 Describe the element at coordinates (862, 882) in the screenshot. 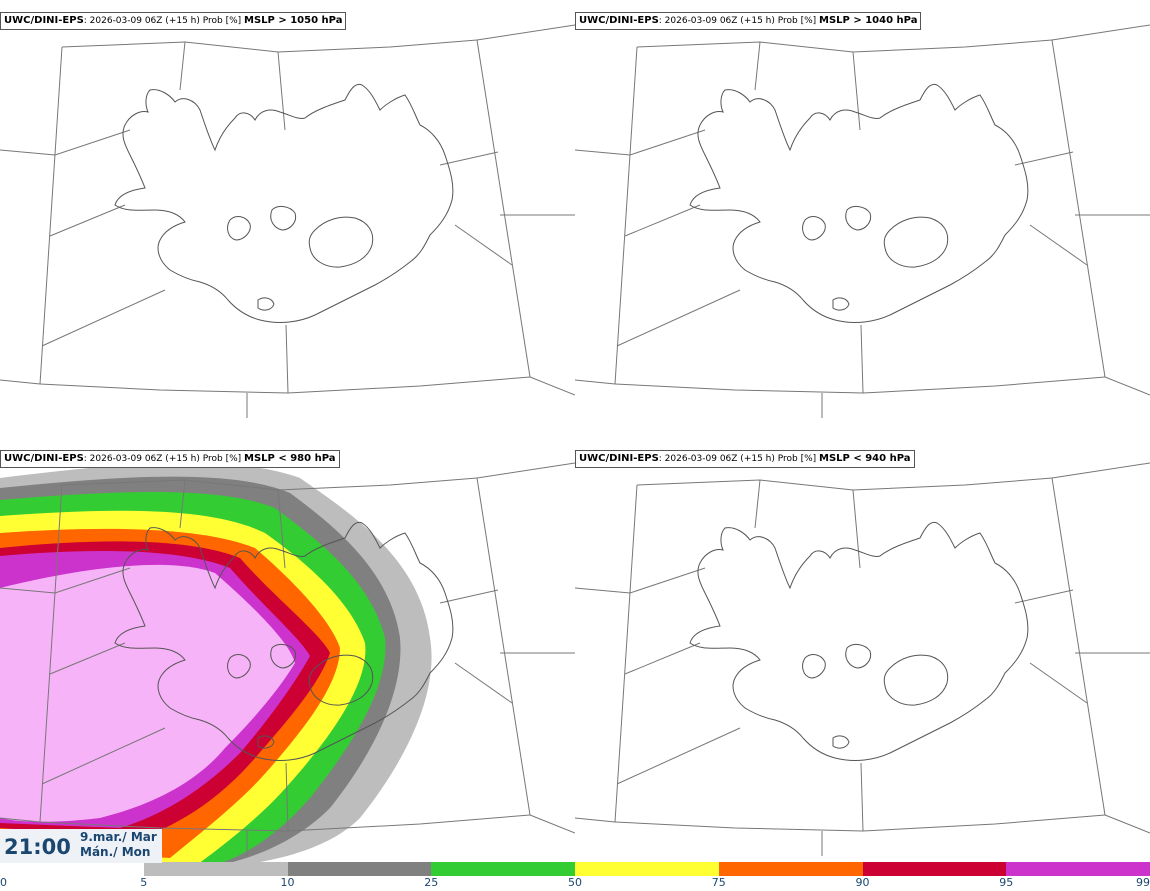

I see `colorbar-tick-label: 90` at that location.